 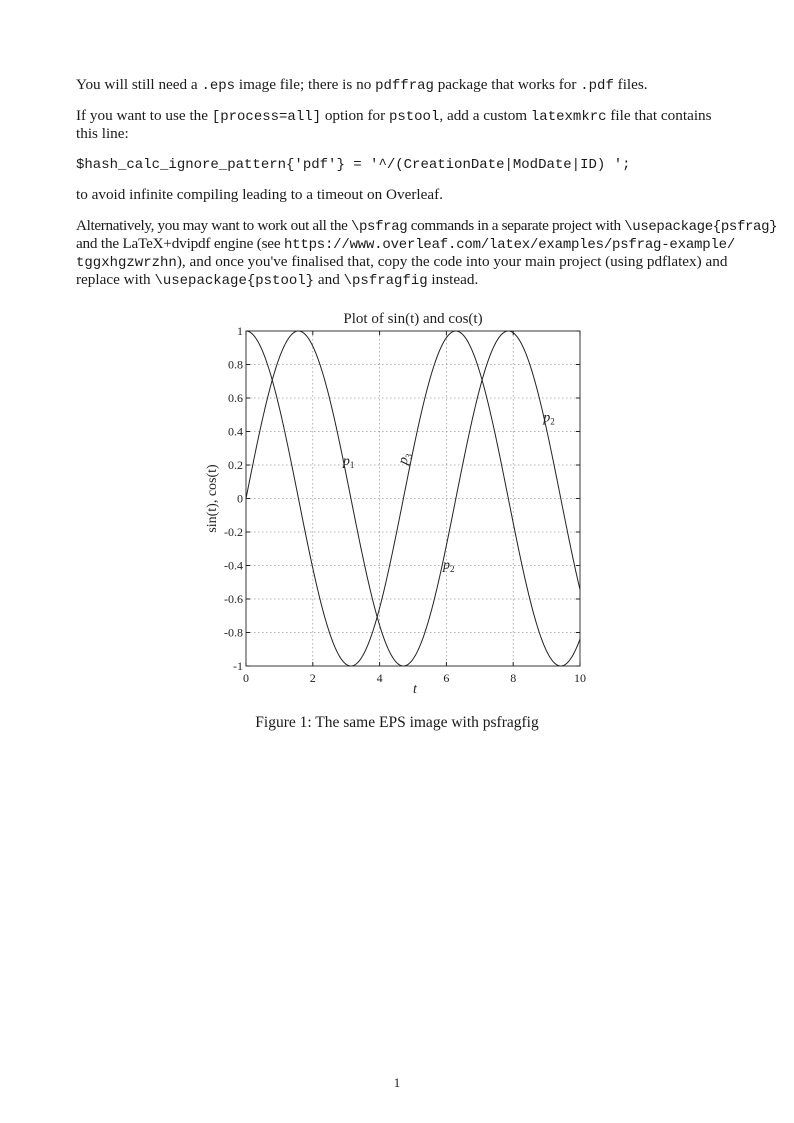 What do you see at coordinates (139, 84) in the screenshot?
I see `text: You will still need a` at bounding box center [139, 84].